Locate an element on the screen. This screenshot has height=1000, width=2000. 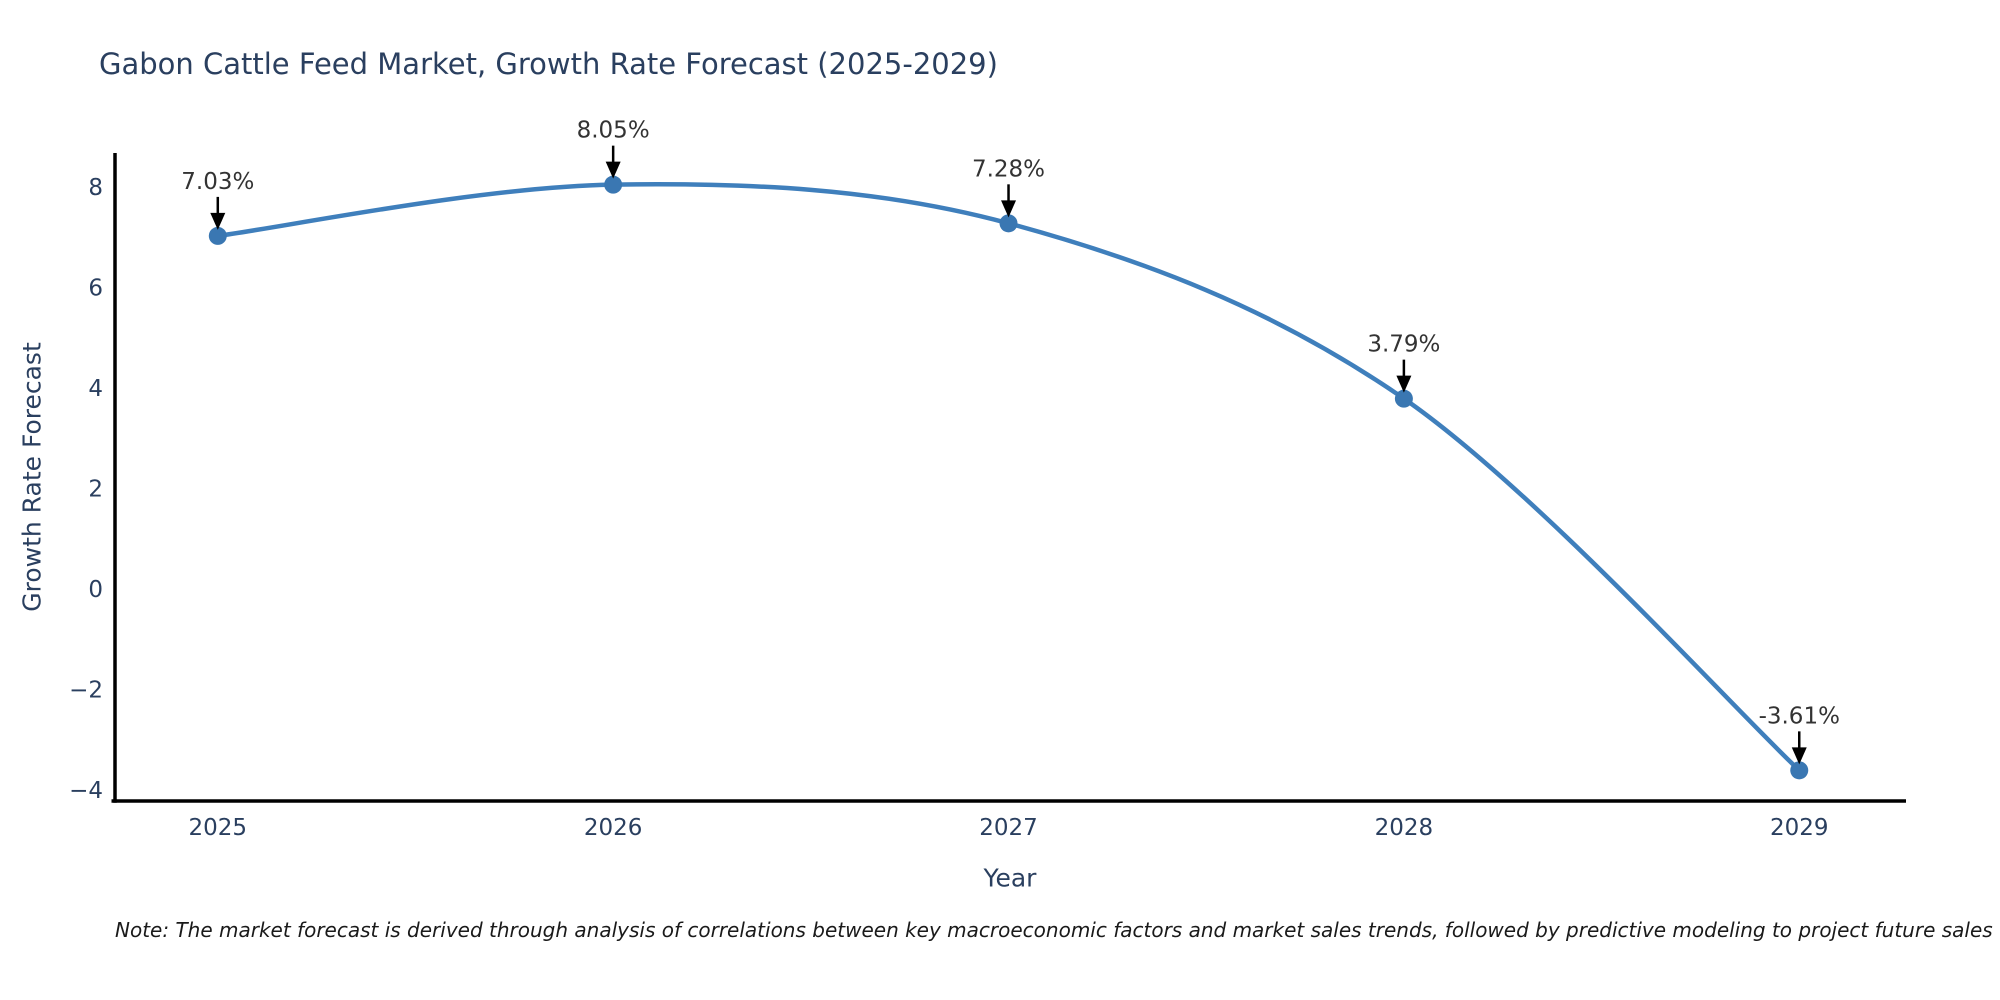
x-tick-label: 2029 is located at coordinates (1799, 828).